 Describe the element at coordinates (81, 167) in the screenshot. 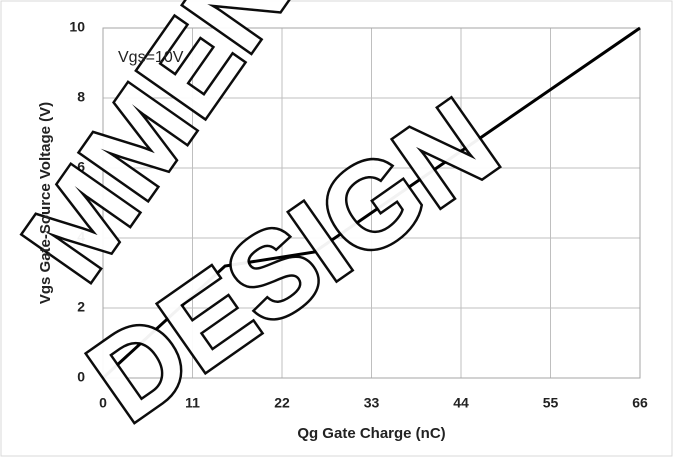

I see `y-tick-label: 6` at that location.